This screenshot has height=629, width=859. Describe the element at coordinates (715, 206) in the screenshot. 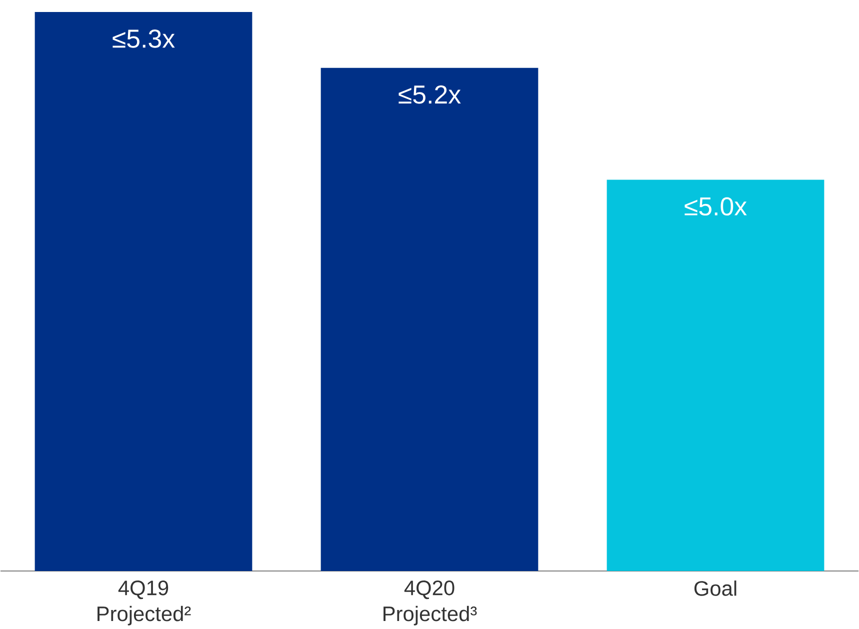

I see `data-label: ≤5.0x` at that location.